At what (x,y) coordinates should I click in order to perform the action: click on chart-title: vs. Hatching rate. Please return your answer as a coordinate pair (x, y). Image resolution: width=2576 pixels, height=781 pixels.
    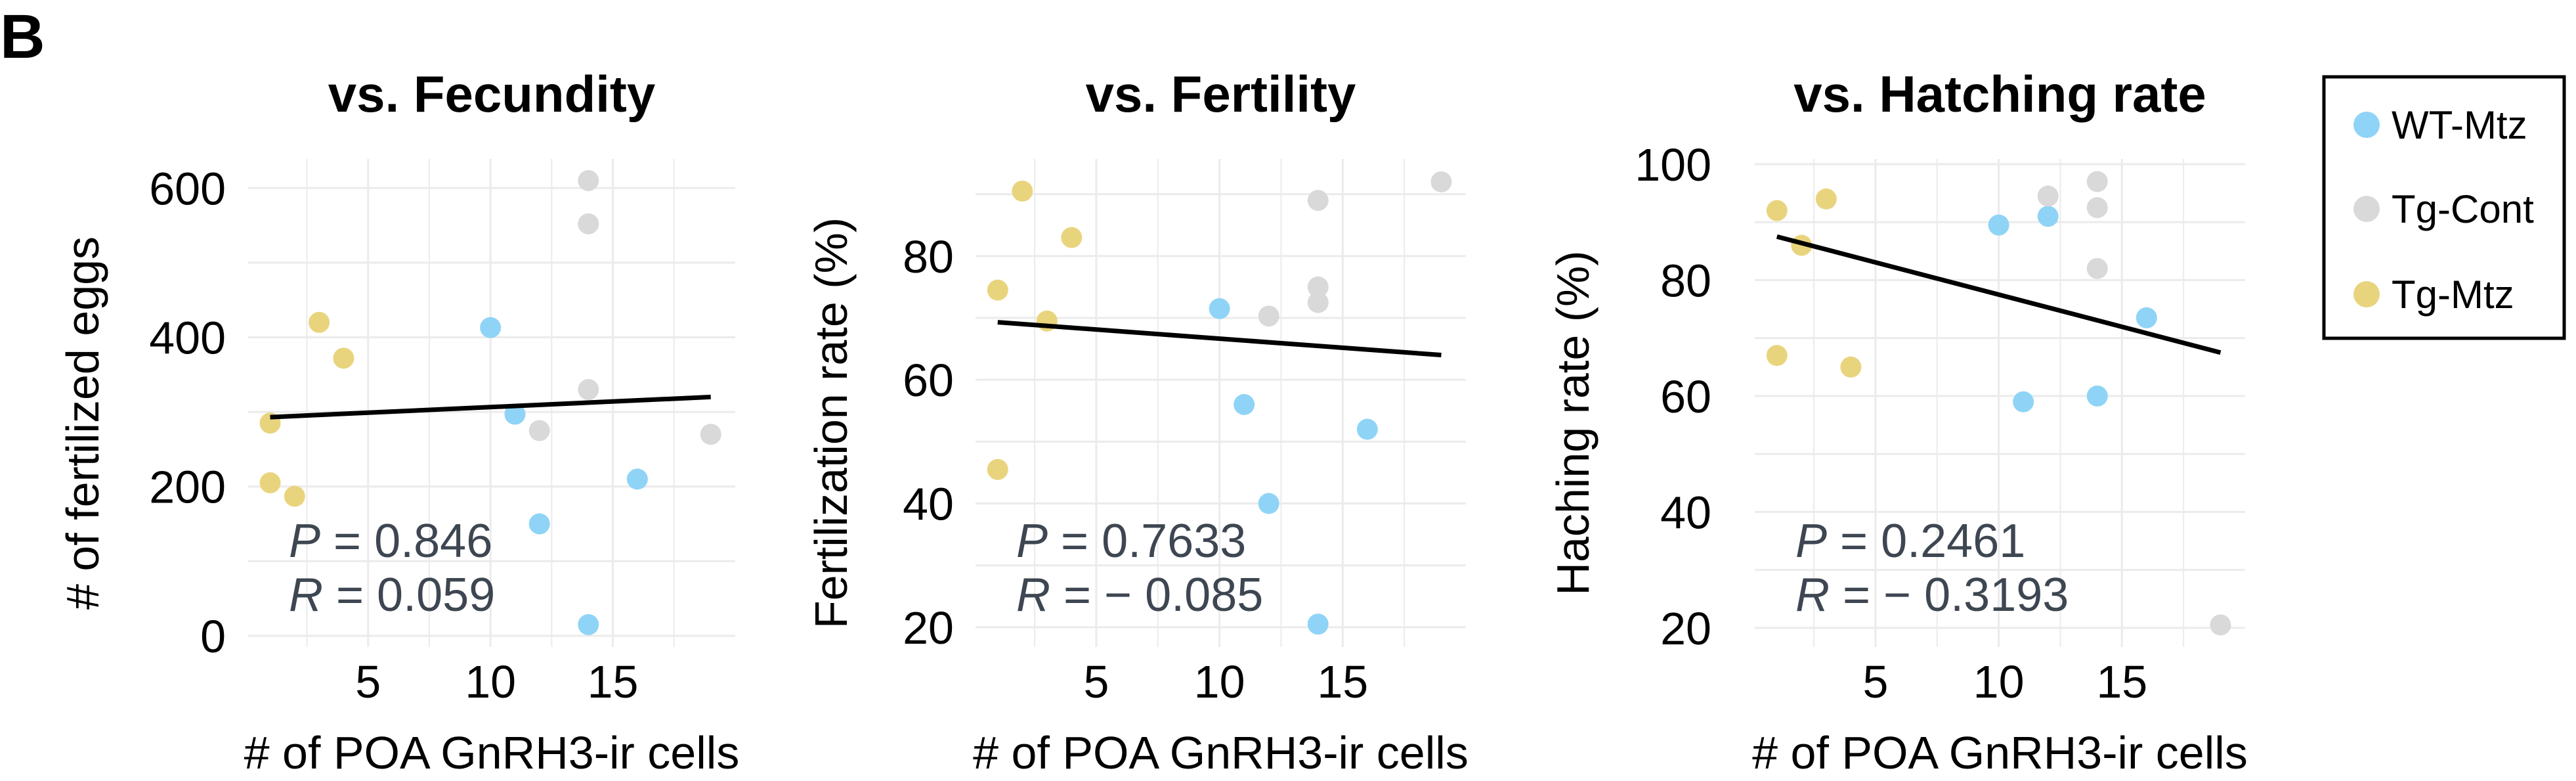
    Looking at the image, I should click on (1999, 94).